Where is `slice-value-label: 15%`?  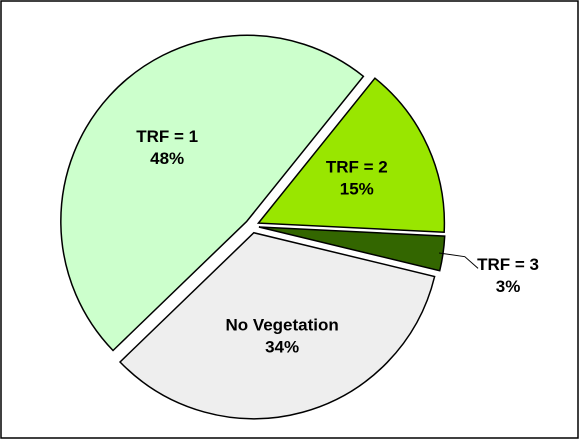 slice-value-label: 15% is located at coordinates (357, 188).